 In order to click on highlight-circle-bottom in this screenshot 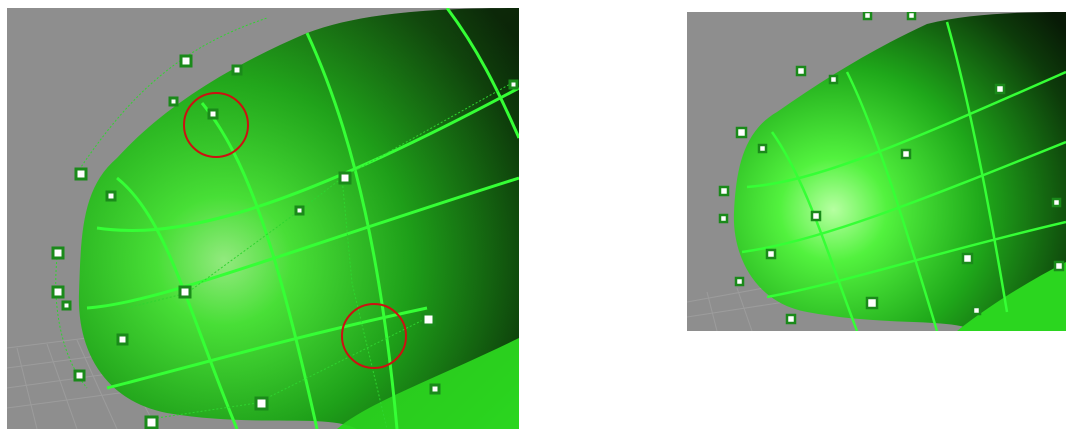, I will do `click(374, 336)`.